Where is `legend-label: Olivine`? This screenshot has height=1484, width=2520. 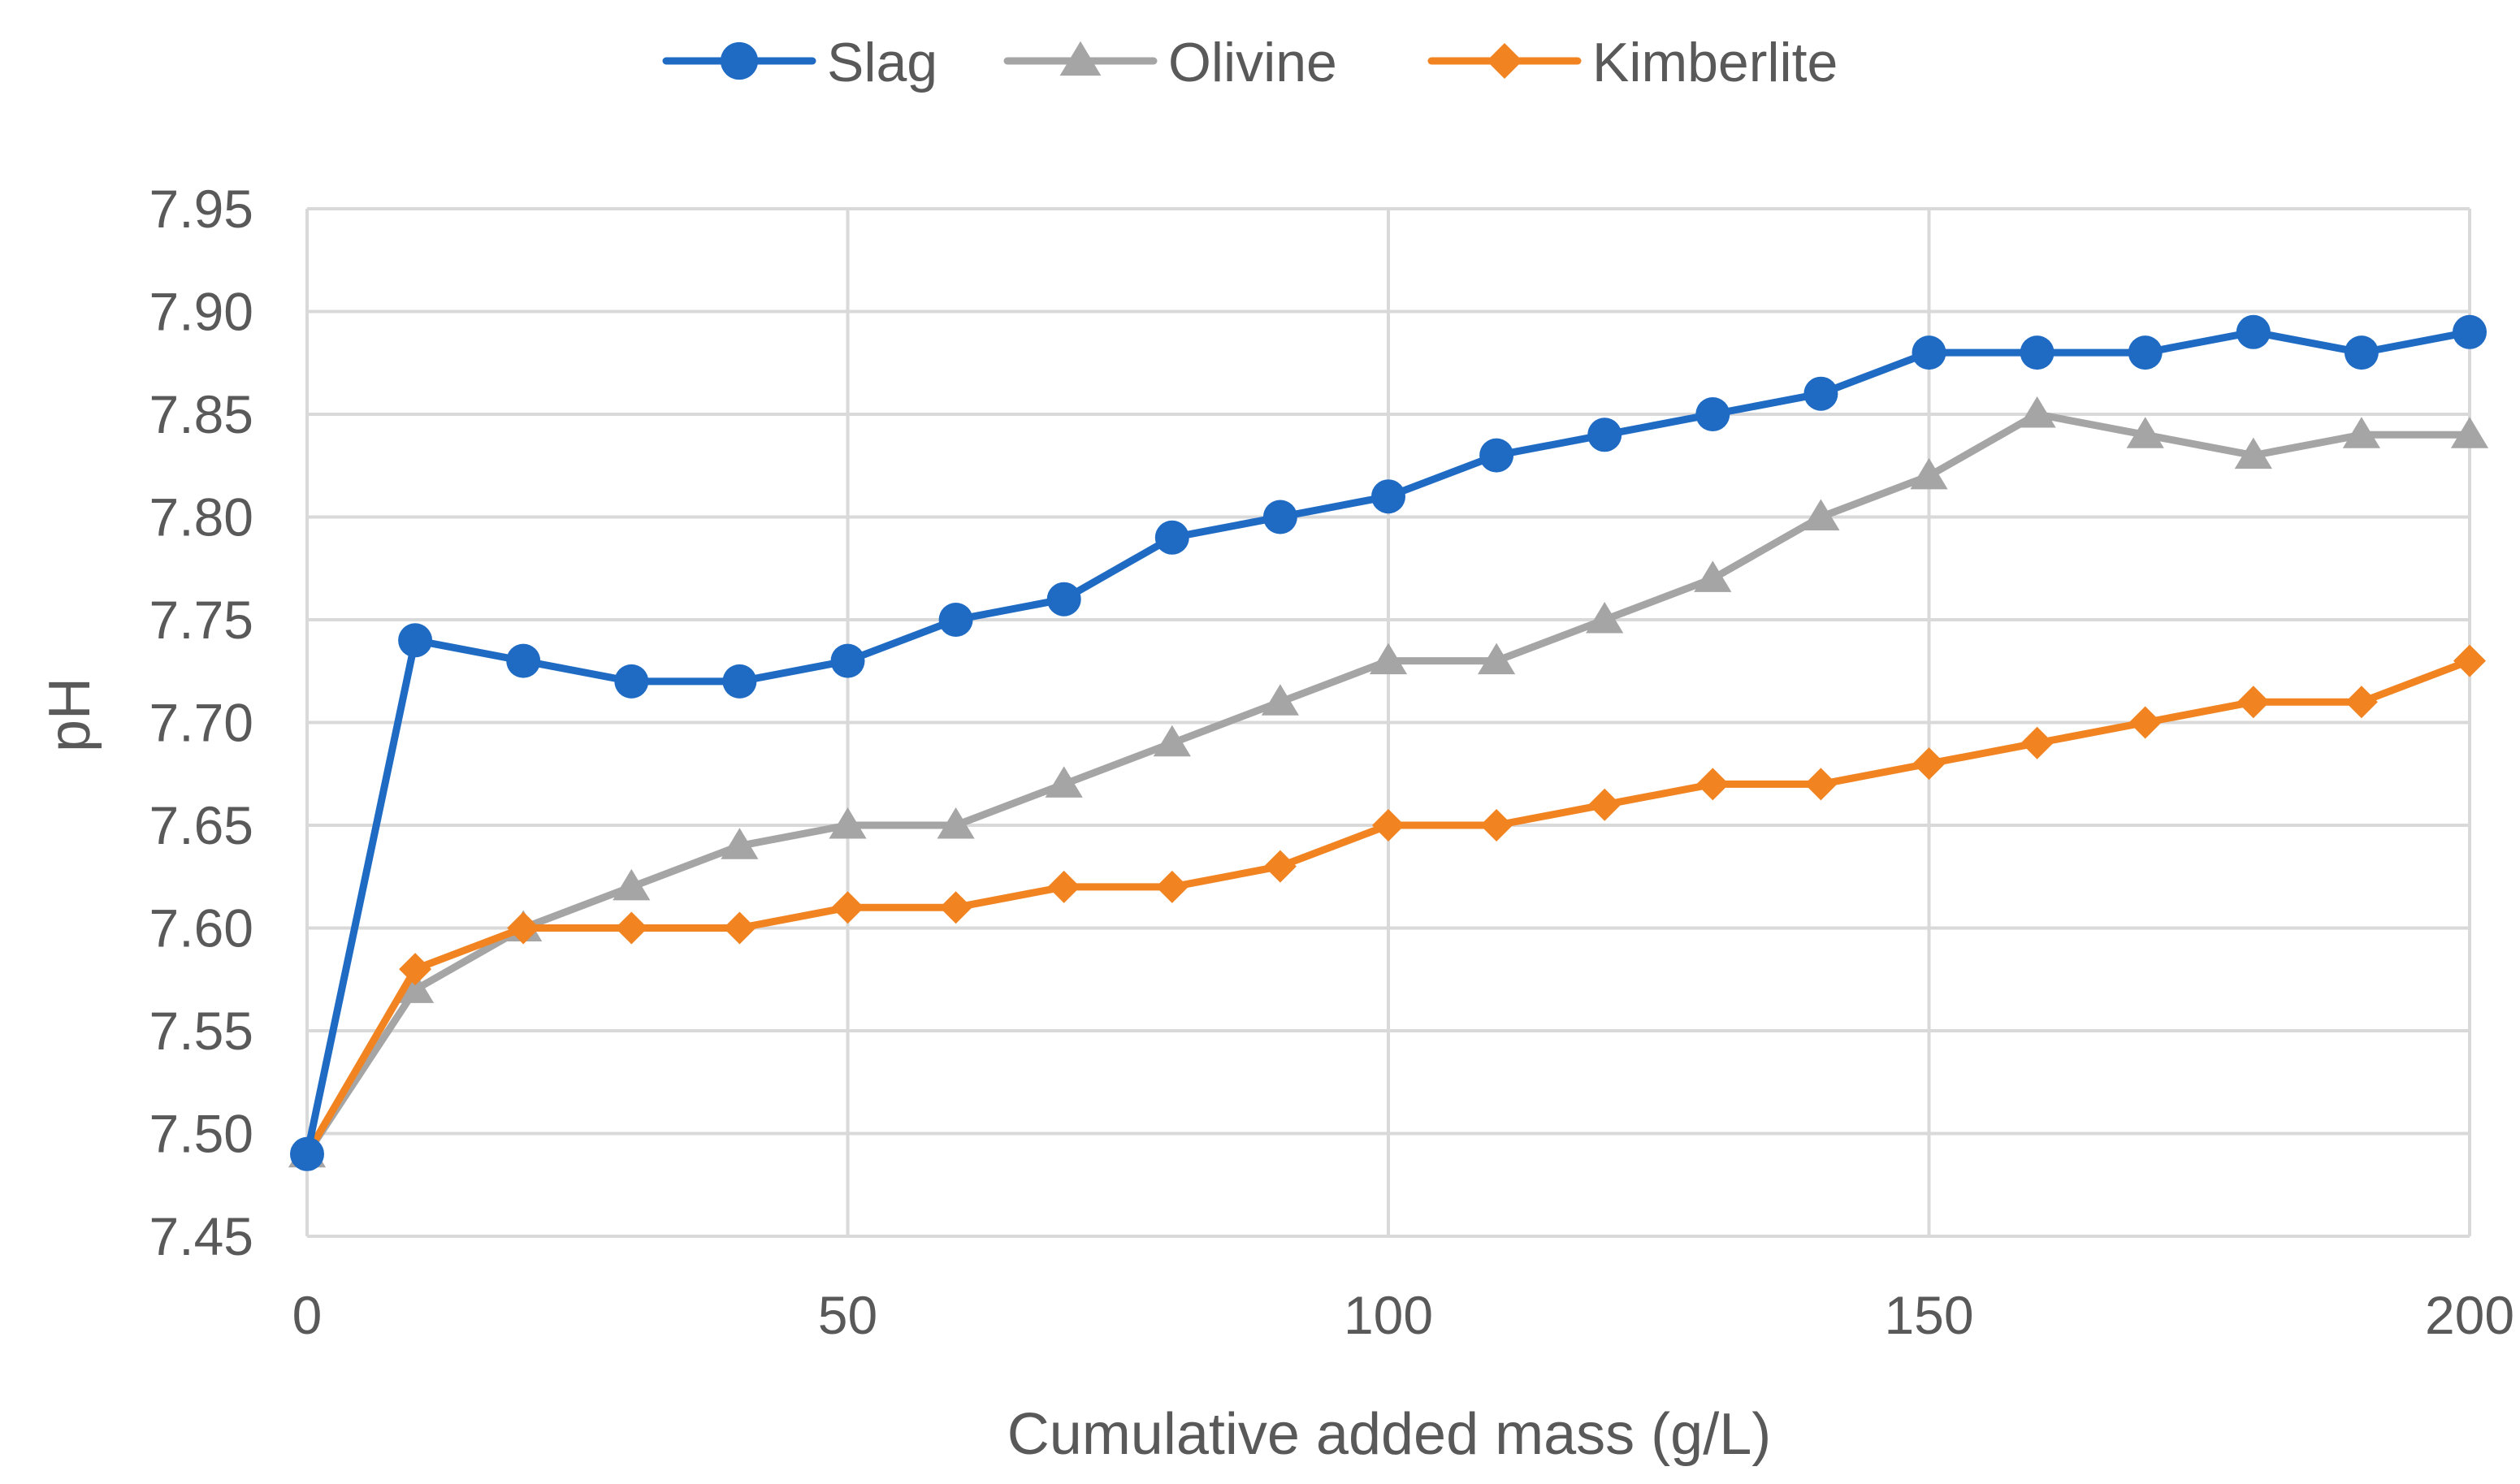
legend-label: Olivine is located at coordinates (1253, 62).